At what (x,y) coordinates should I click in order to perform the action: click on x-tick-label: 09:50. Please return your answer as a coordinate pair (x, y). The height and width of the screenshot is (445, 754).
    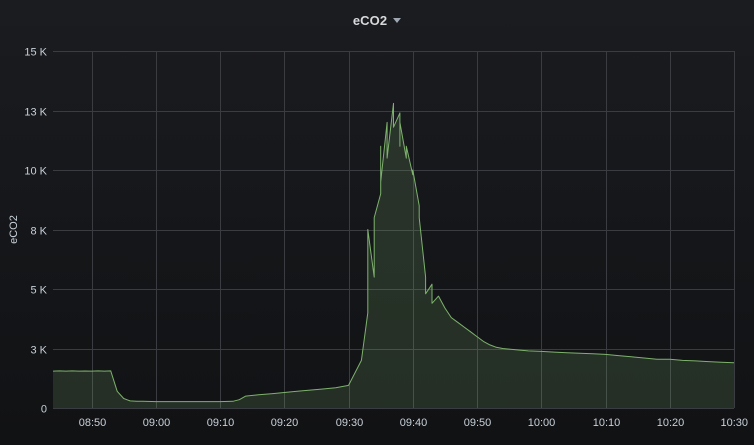
    Looking at the image, I should click on (478, 423).